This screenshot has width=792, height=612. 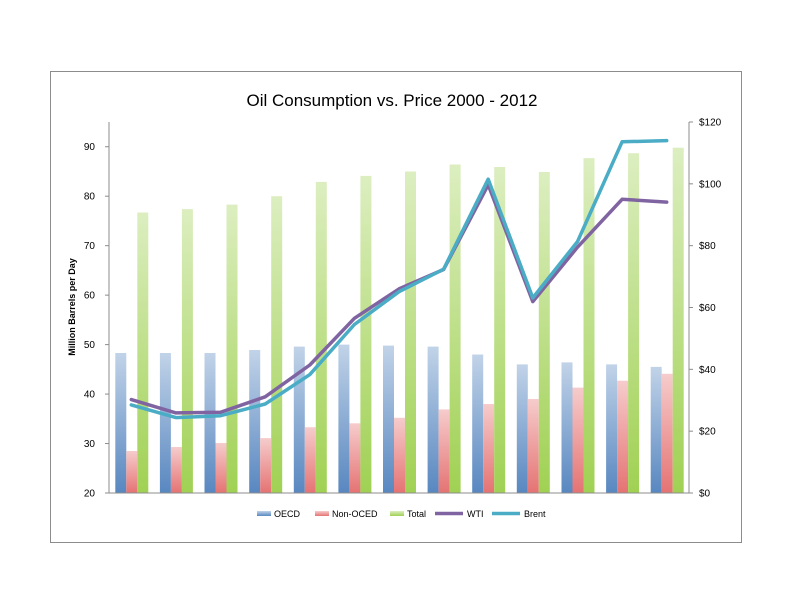 I want to click on legend-label-non-oced: Non-OCED, so click(x=355, y=514).